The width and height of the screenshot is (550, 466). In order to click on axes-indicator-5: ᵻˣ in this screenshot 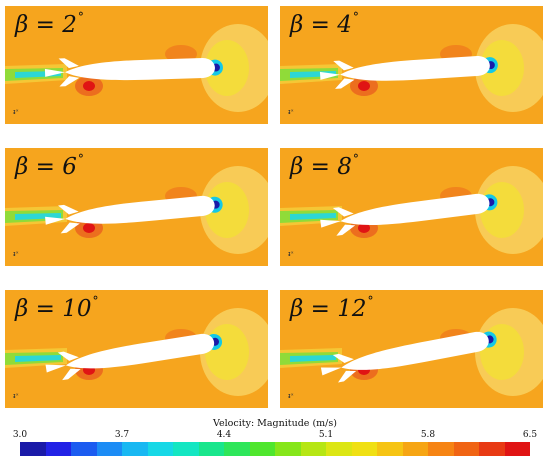, I will do `click(16, 396)`.